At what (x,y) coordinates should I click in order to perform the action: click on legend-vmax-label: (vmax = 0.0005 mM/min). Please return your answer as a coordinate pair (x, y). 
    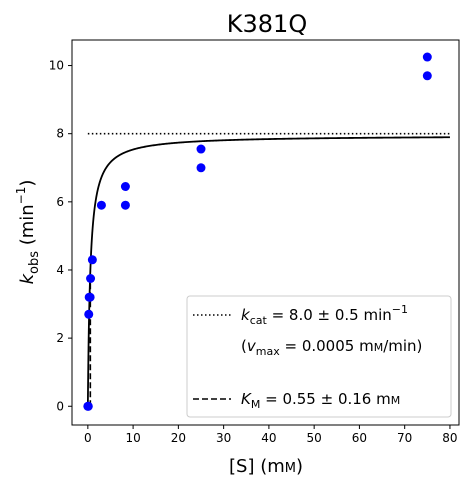
    Looking at the image, I should click on (331, 347).